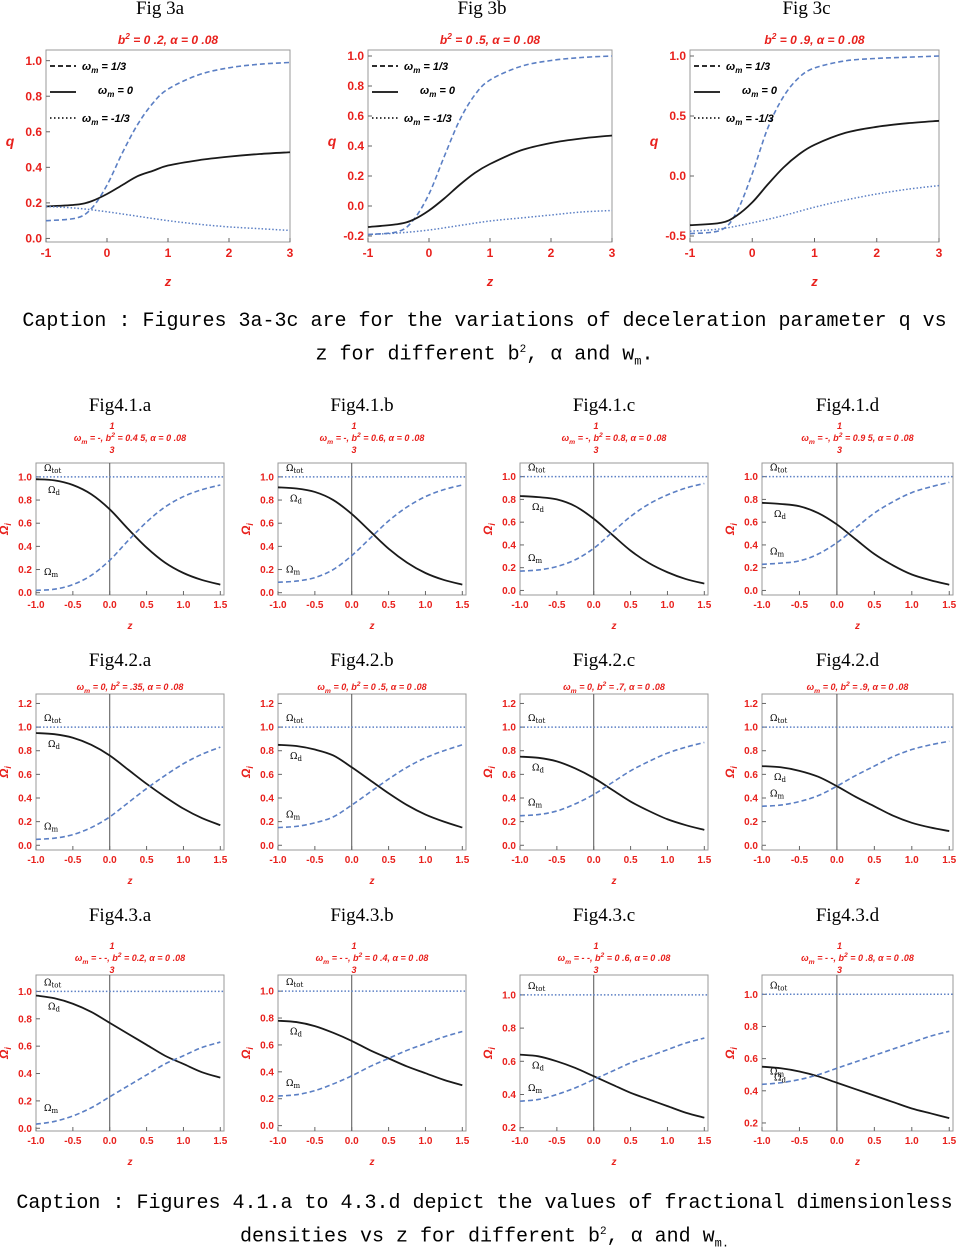  Describe the element at coordinates (436, 119) in the screenshot. I see `legend-value: = -1/3` at that location.